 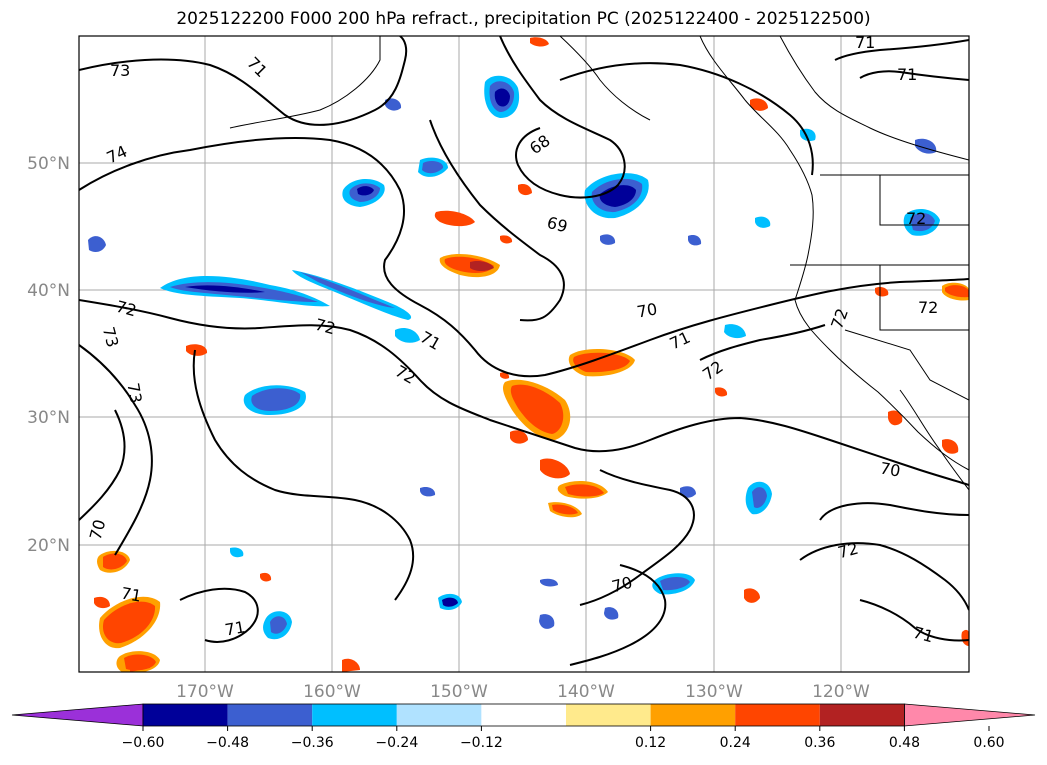 What do you see at coordinates (459, 692) in the screenshot?
I see `lon-label-150w: 150°W` at bounding box center [459, 692].